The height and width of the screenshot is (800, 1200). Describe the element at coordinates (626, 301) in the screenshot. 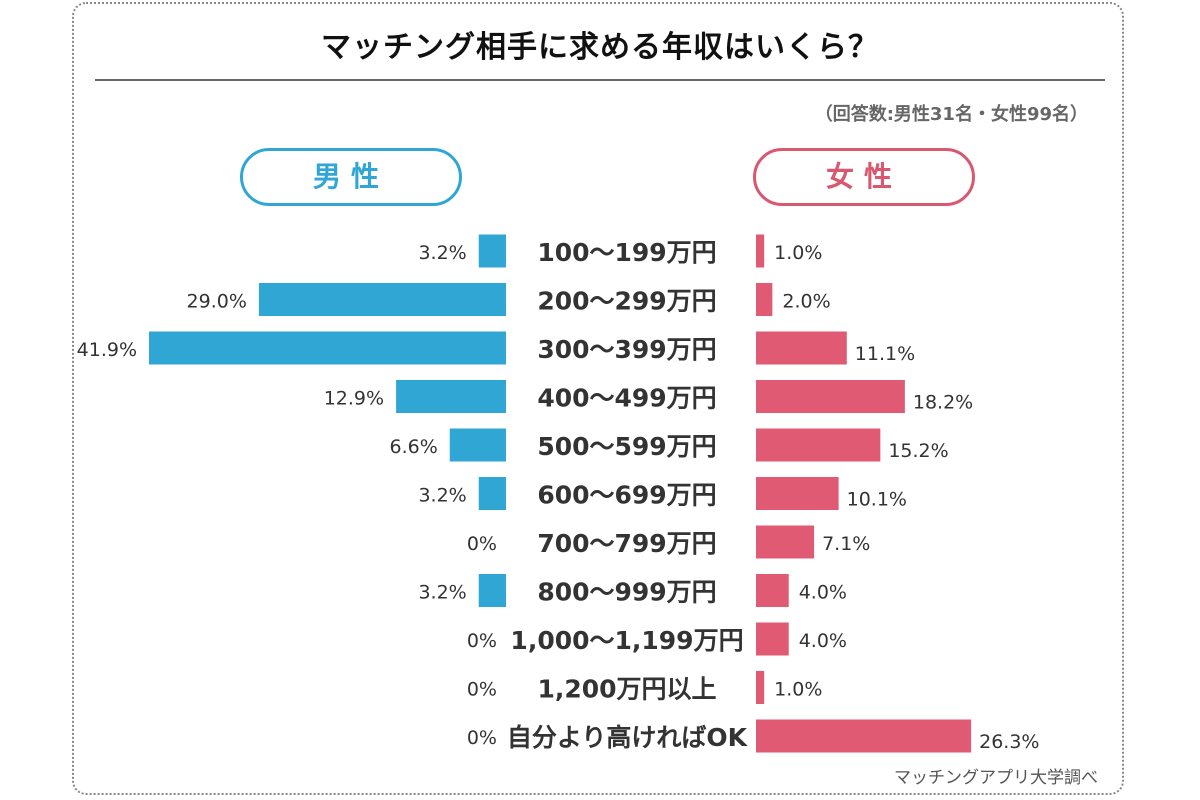

I see `category-label: 200〜299万円` at that location.